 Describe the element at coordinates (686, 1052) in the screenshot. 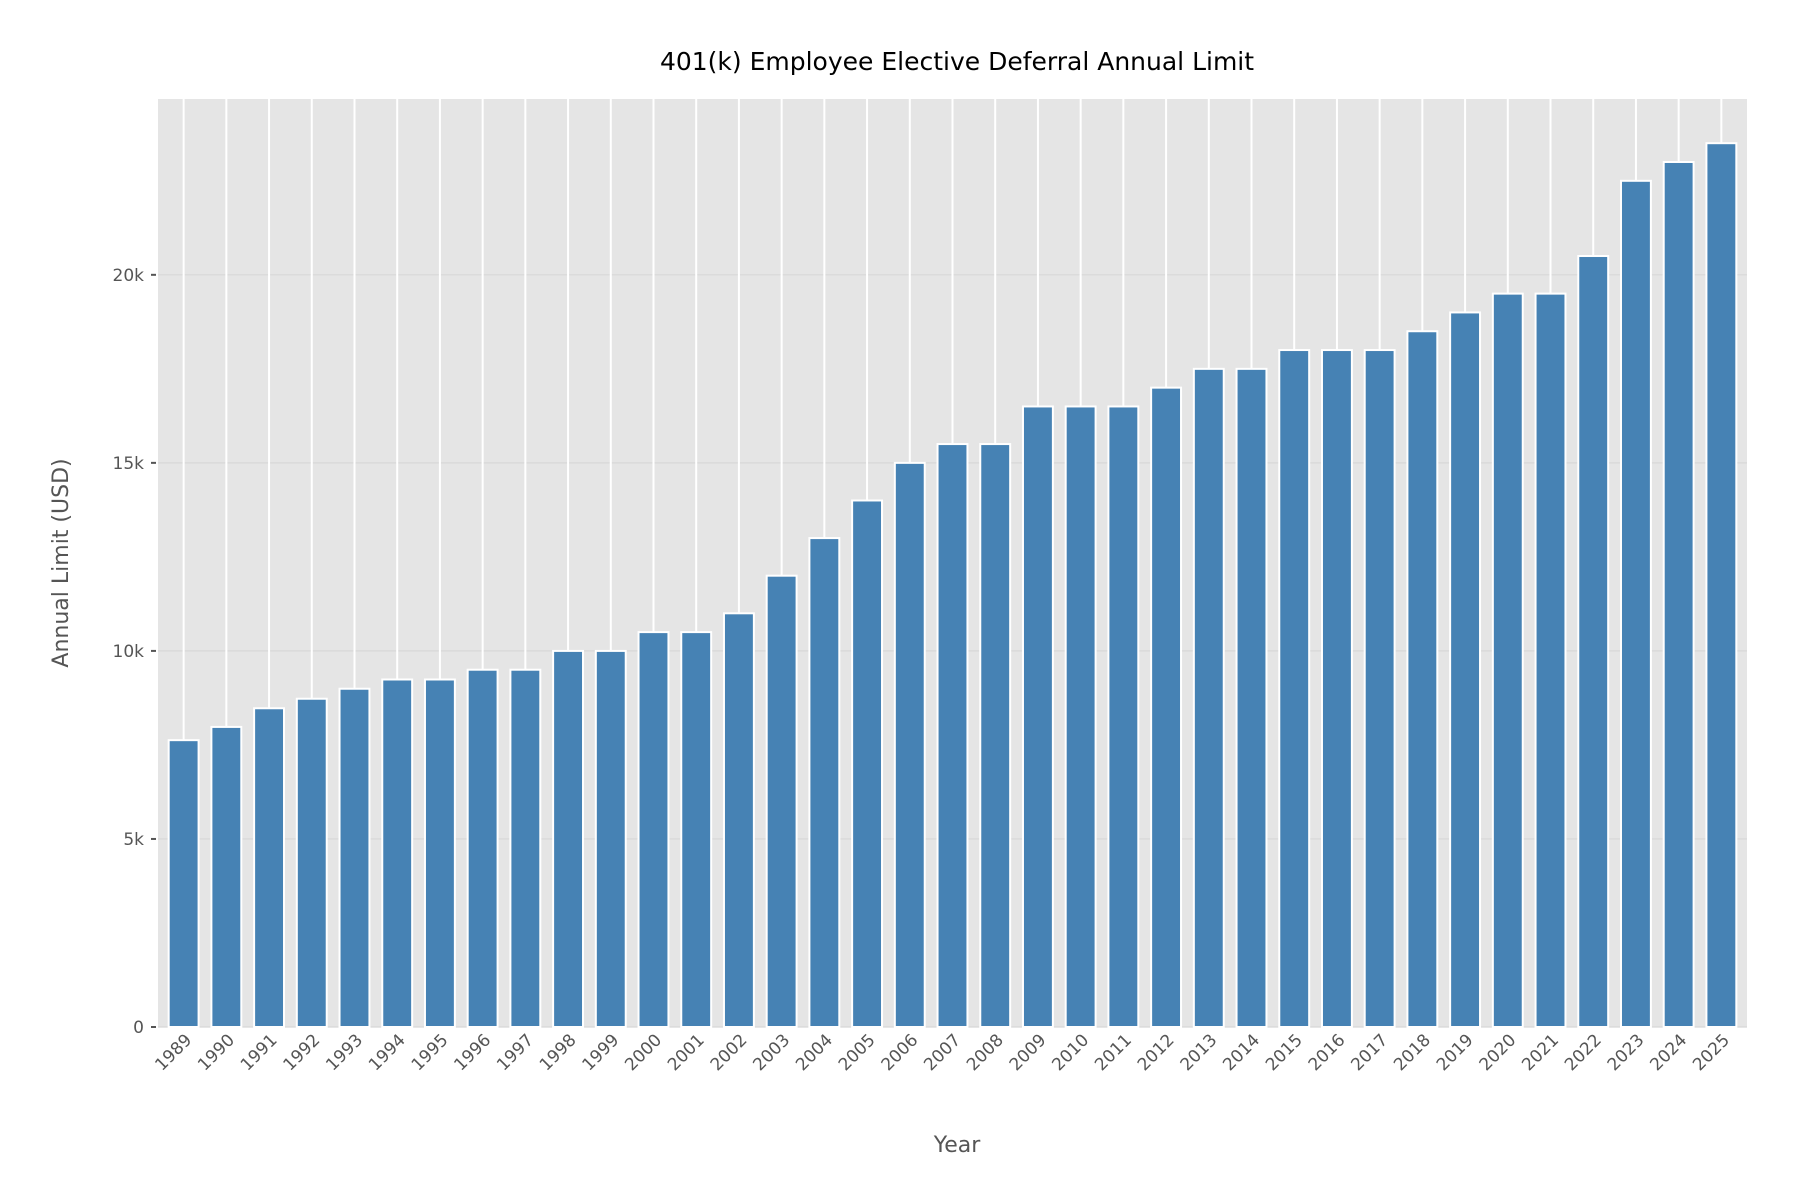

I see `x-tick-label: 2001` at that location.